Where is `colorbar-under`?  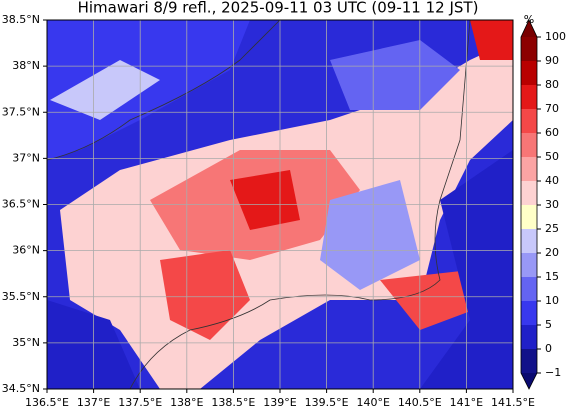 colorbar-under is located at coordinates (529, 381).